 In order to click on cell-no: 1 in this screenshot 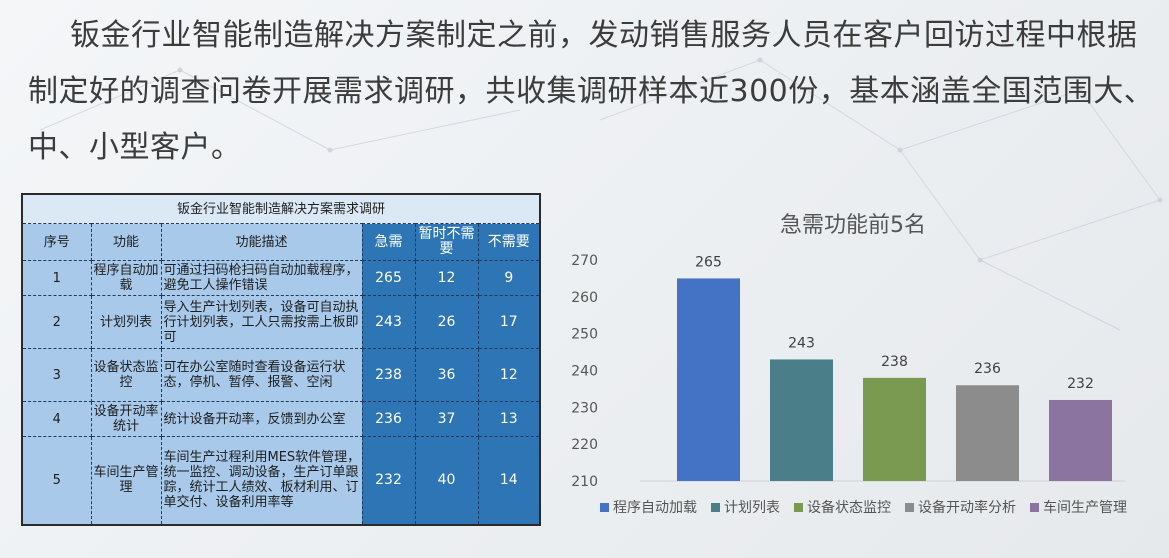, I will do `click(56, 278)`.